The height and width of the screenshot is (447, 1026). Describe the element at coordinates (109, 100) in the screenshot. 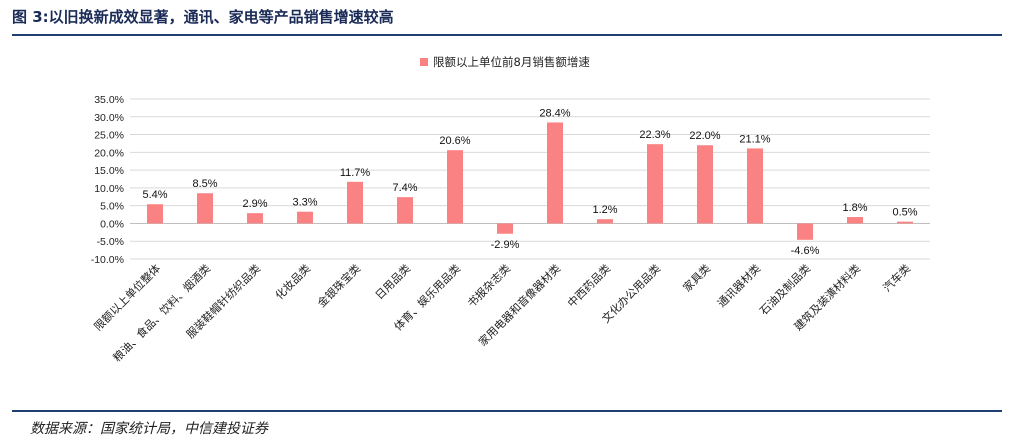

I see `y-tick-label: 35.0%` at that location.